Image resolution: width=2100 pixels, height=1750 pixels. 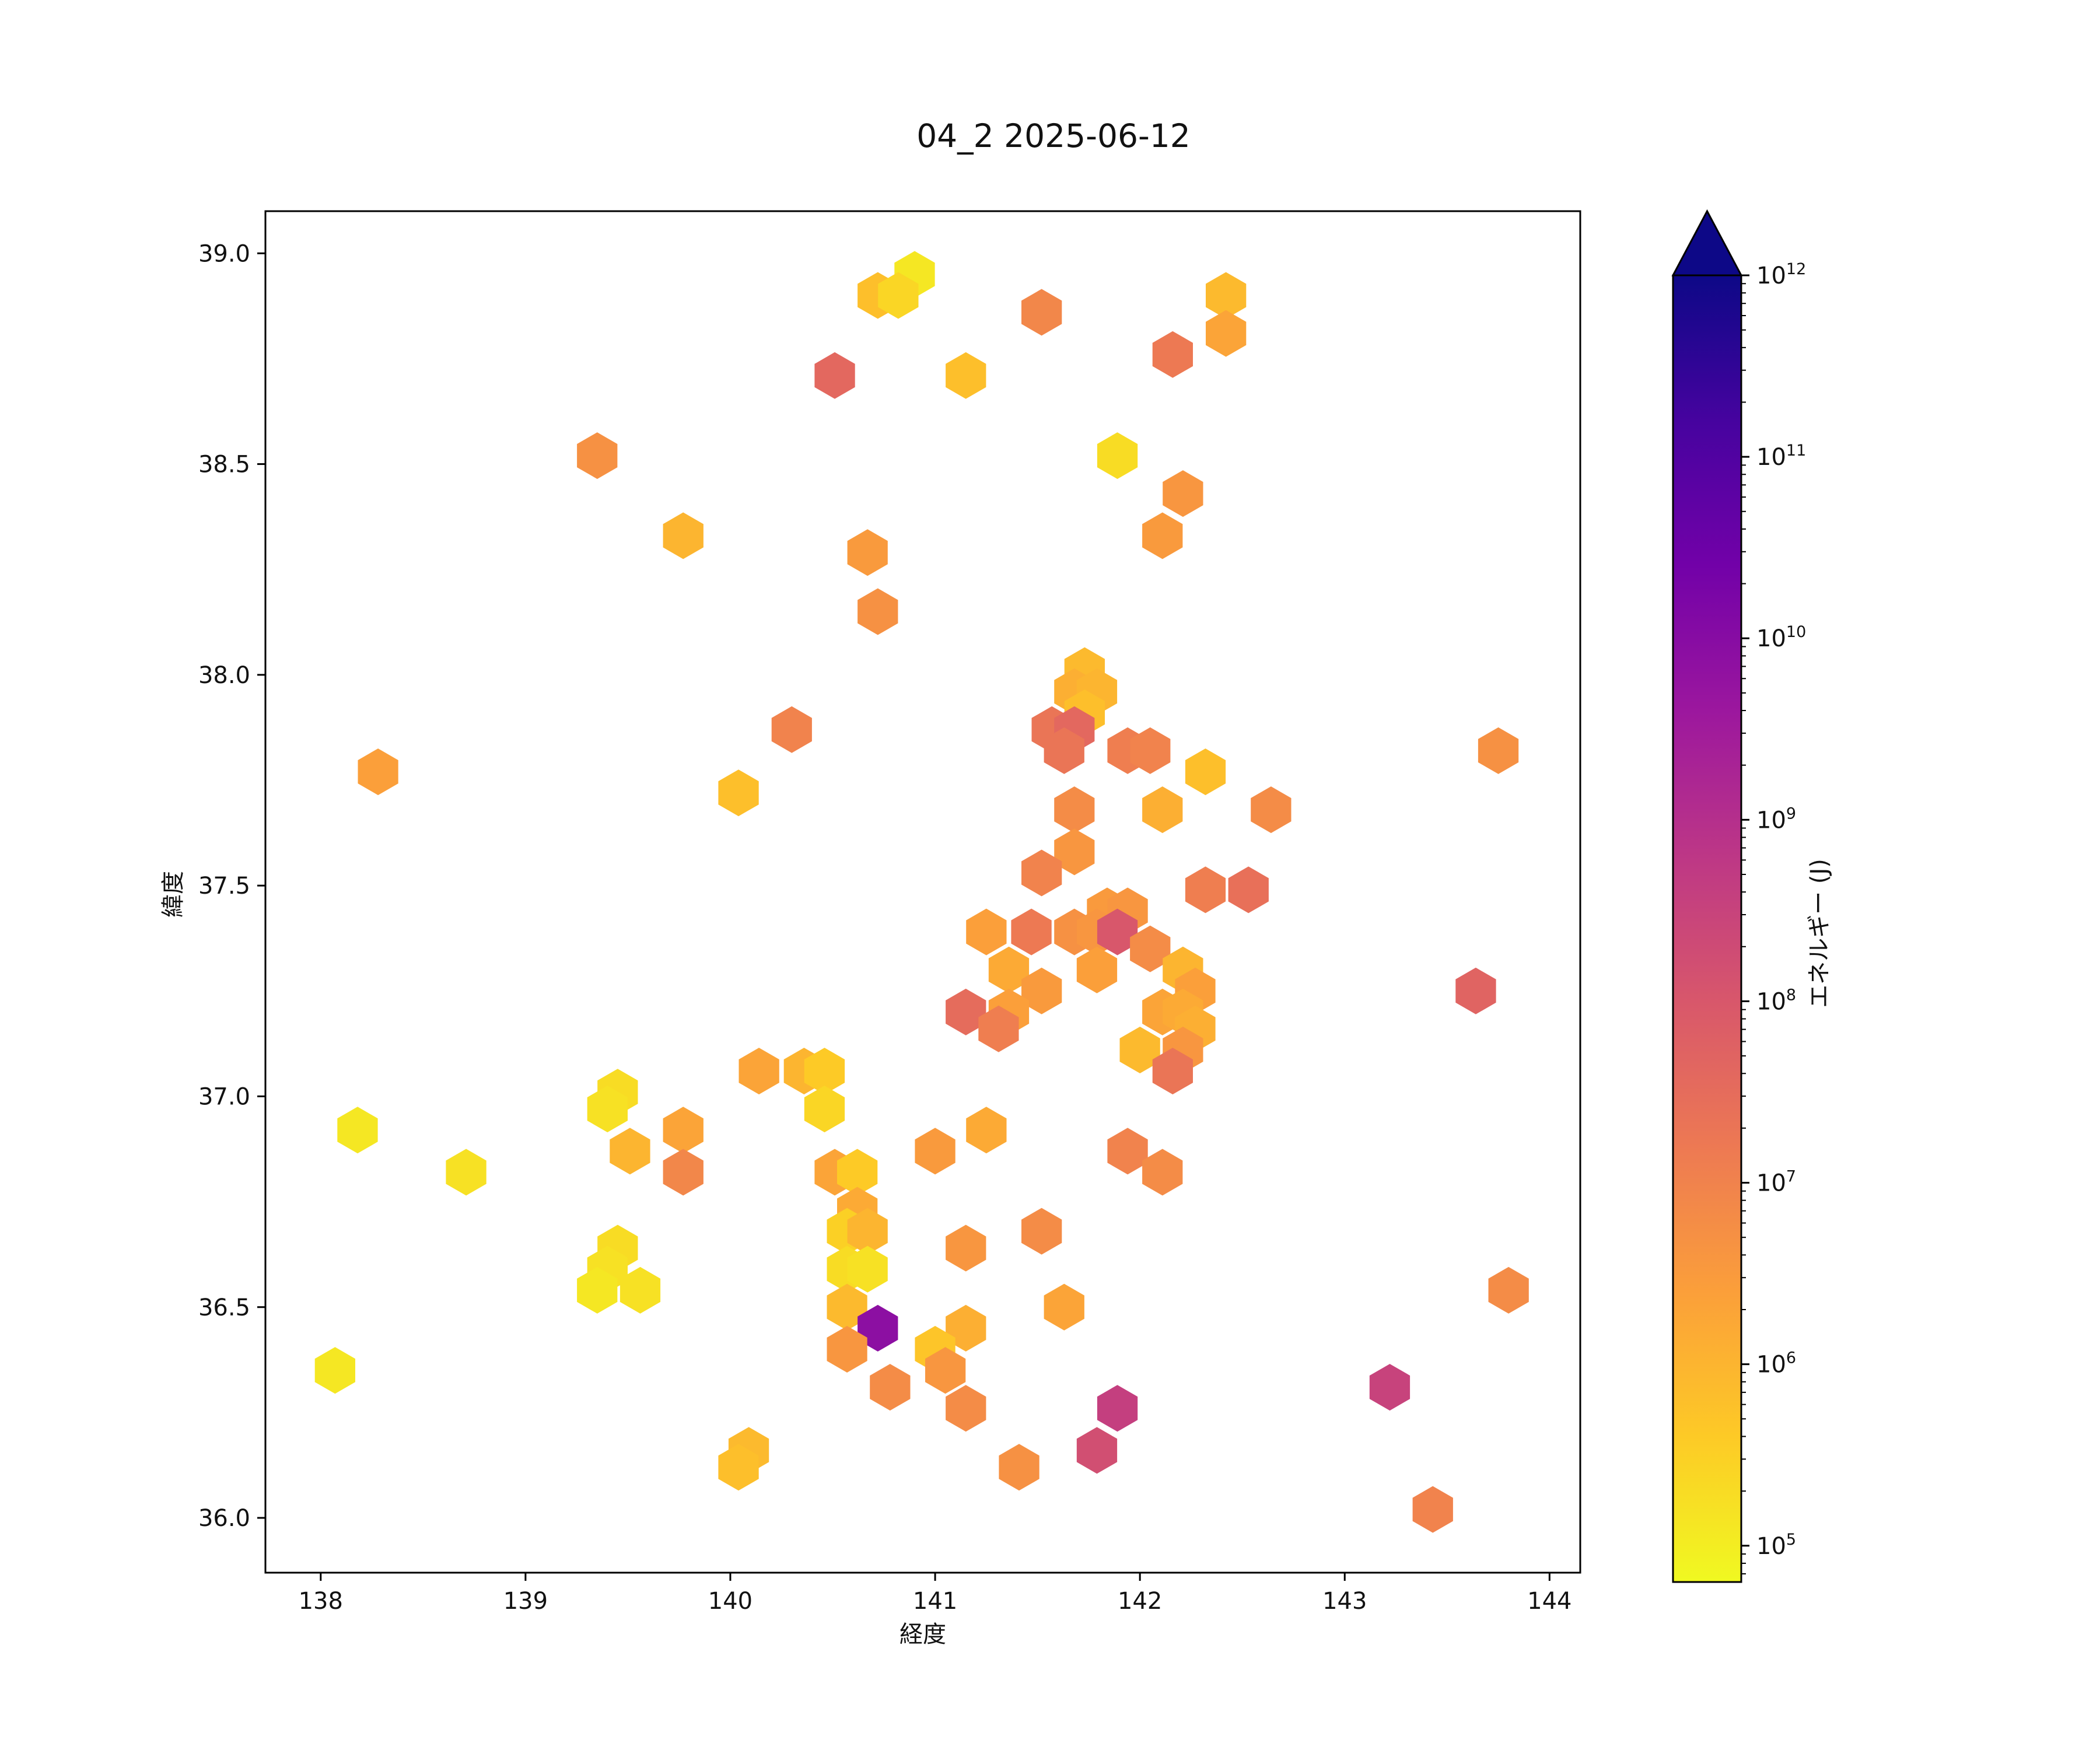 What do you see at coordinates (525, 1601) in the screenshot?
I see `x-tick-label: 139` at bounding box center [525, 1601].